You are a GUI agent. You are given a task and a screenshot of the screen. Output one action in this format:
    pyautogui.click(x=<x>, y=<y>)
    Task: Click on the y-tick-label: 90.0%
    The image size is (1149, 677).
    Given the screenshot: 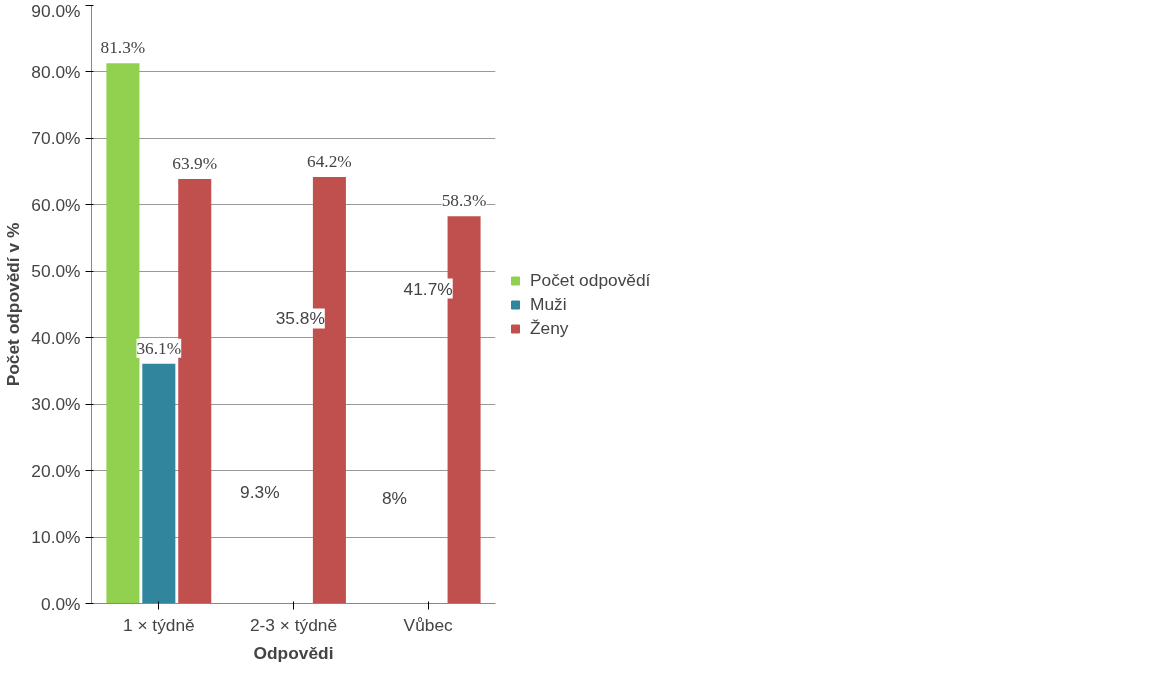 What is the action you would take?
    pyautogui.click(x=56, y=10)
    